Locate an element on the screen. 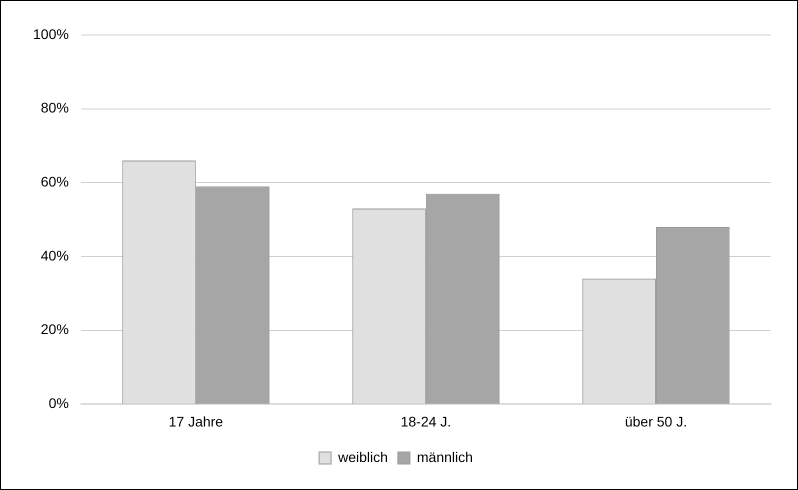  legend-label: männlich is located at coordinates (444, 456).